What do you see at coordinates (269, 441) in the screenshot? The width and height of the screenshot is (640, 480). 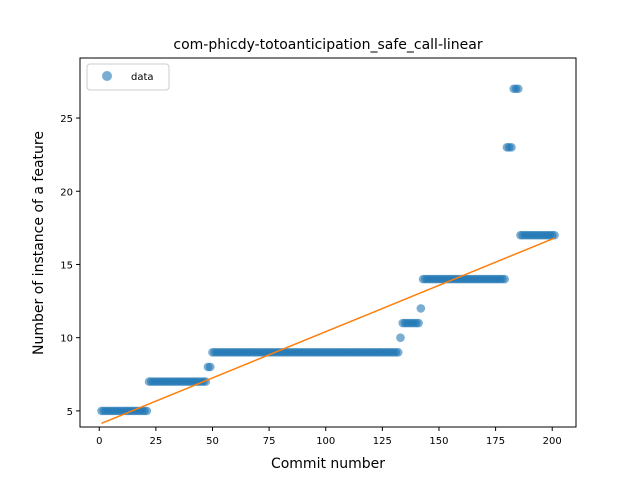 I see `x-tick-label: 75` at bounding box center [269, 441].